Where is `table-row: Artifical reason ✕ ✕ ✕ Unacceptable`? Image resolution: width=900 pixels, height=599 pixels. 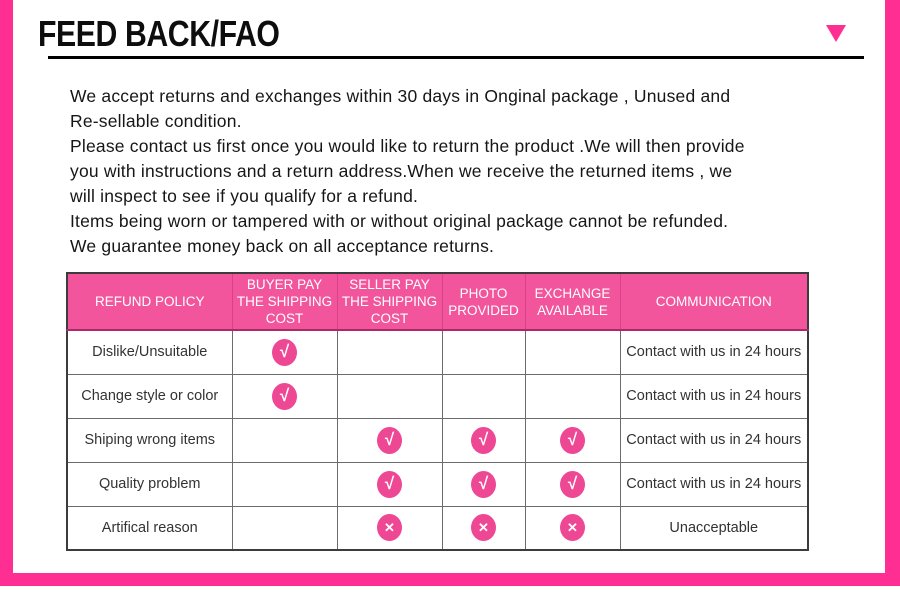 table-row: Artifical reason ✕ ✕ ✕ Unacceptable is located at coordinates (437, 528).